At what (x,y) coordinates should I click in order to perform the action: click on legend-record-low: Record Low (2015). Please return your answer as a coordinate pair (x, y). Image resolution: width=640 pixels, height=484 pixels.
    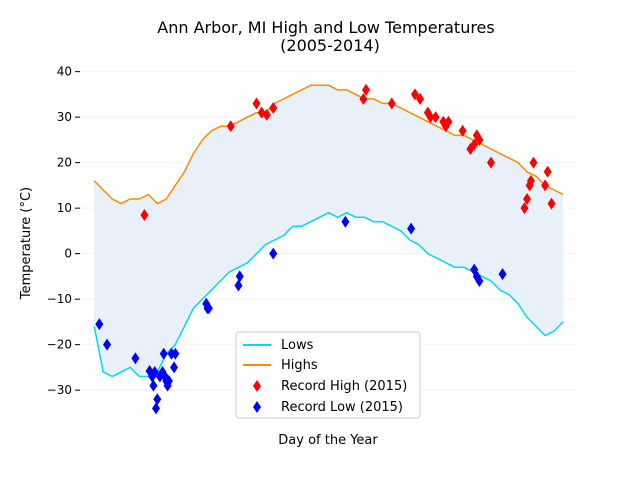
    Looking at the image, I should click on (328, 407).